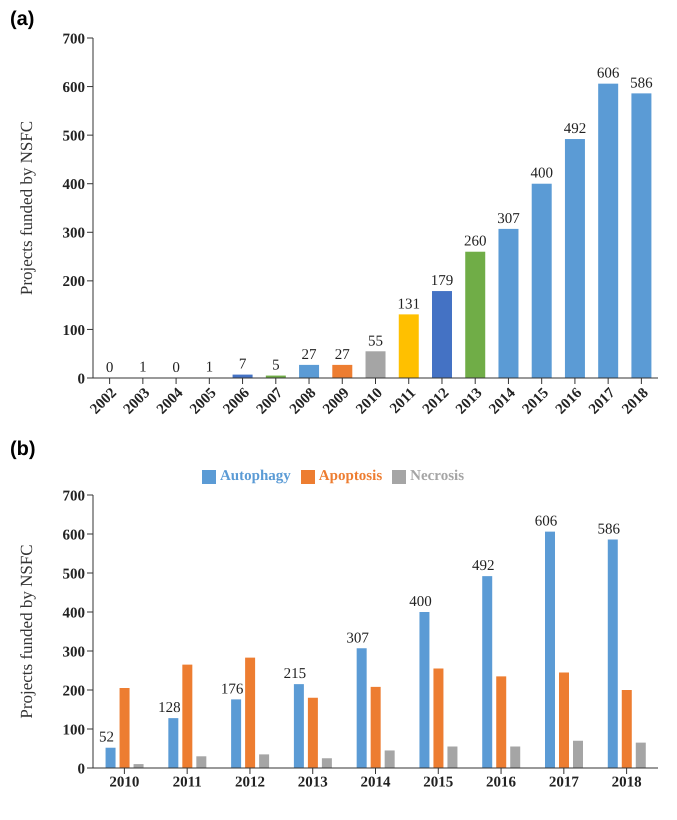 The height and width of the screenshot is (820, 677). I want to click on data-label: 128, so click(169, 708).